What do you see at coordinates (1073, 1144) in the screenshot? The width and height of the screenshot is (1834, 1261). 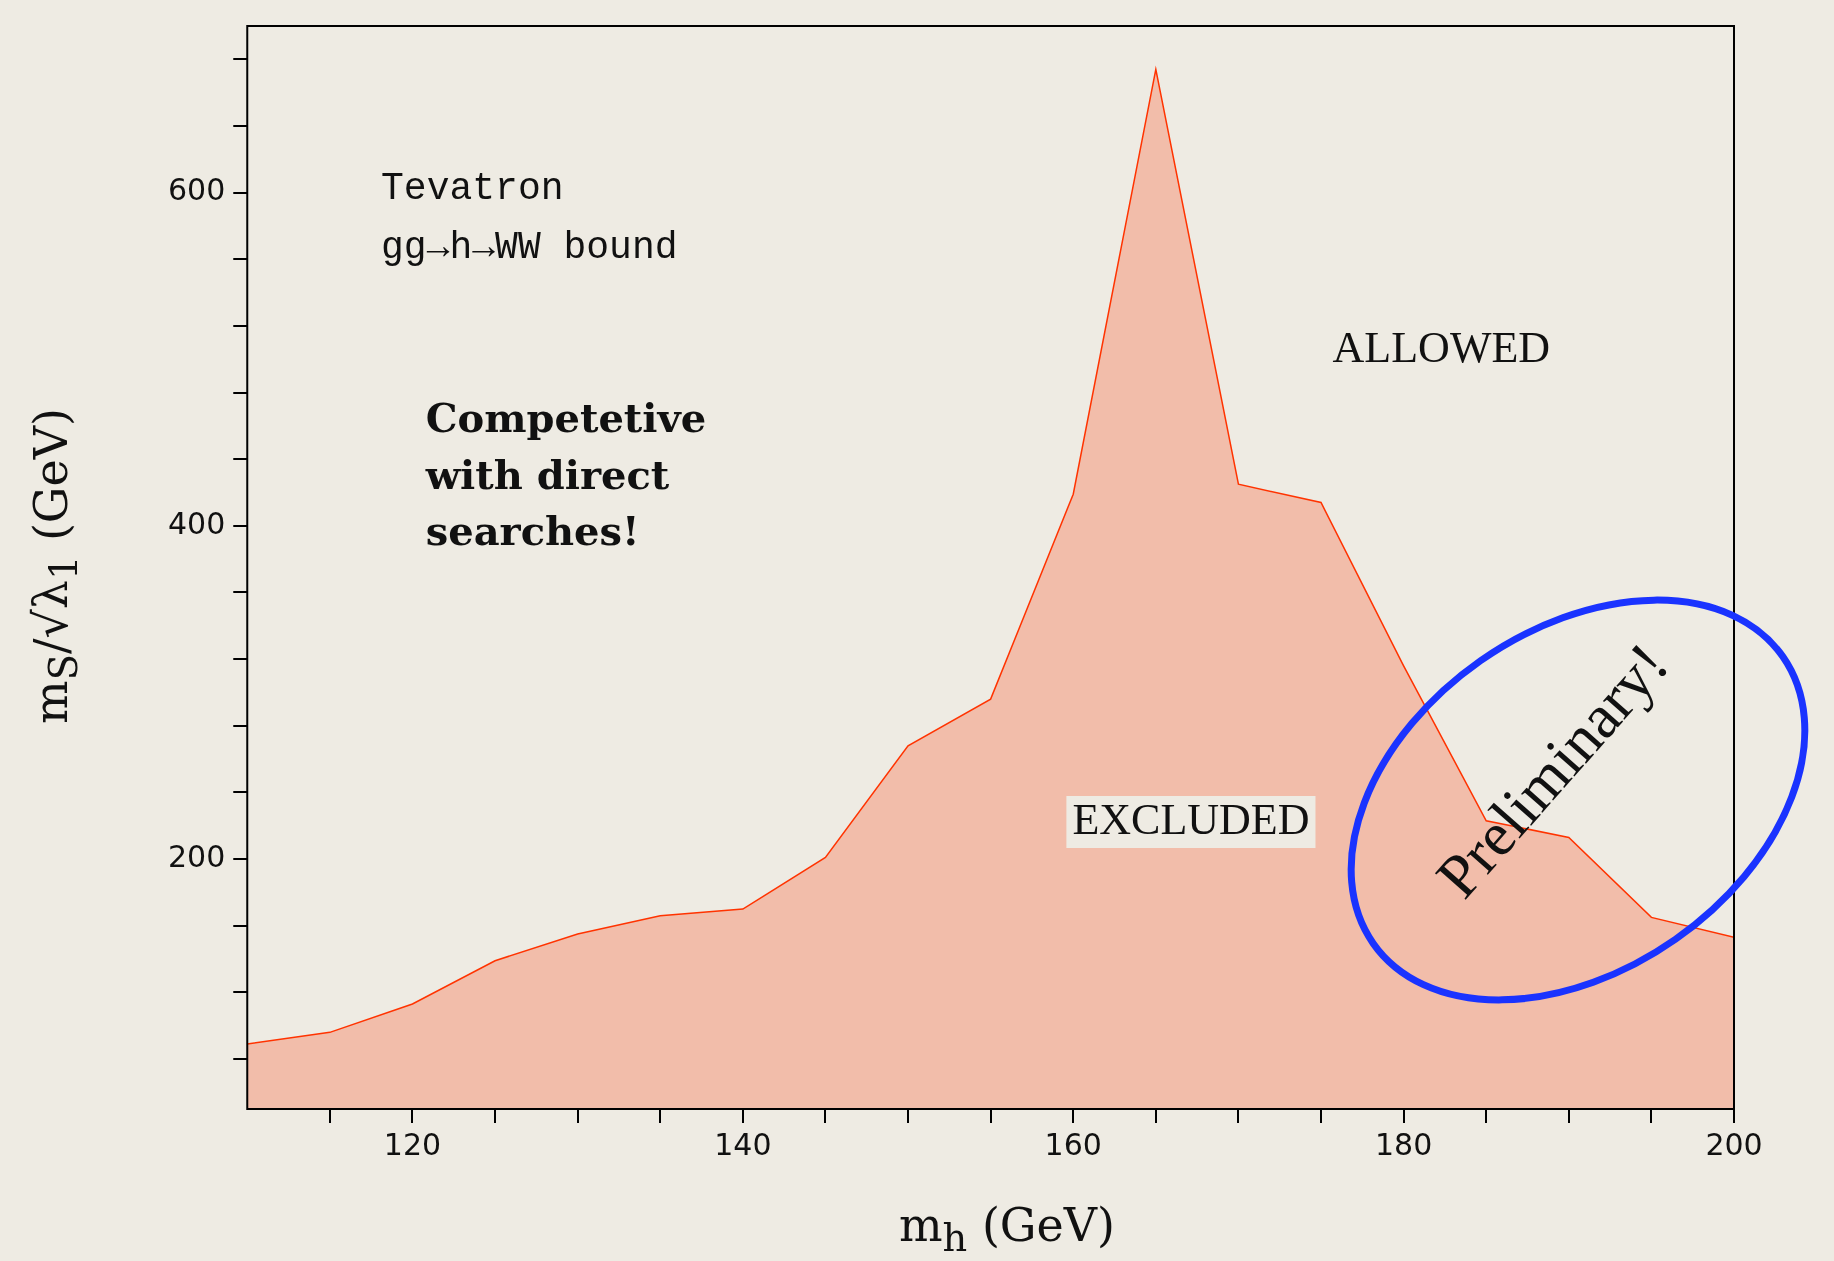 I see `x-tick-label: 160` at bounding box center [1073, 1144].